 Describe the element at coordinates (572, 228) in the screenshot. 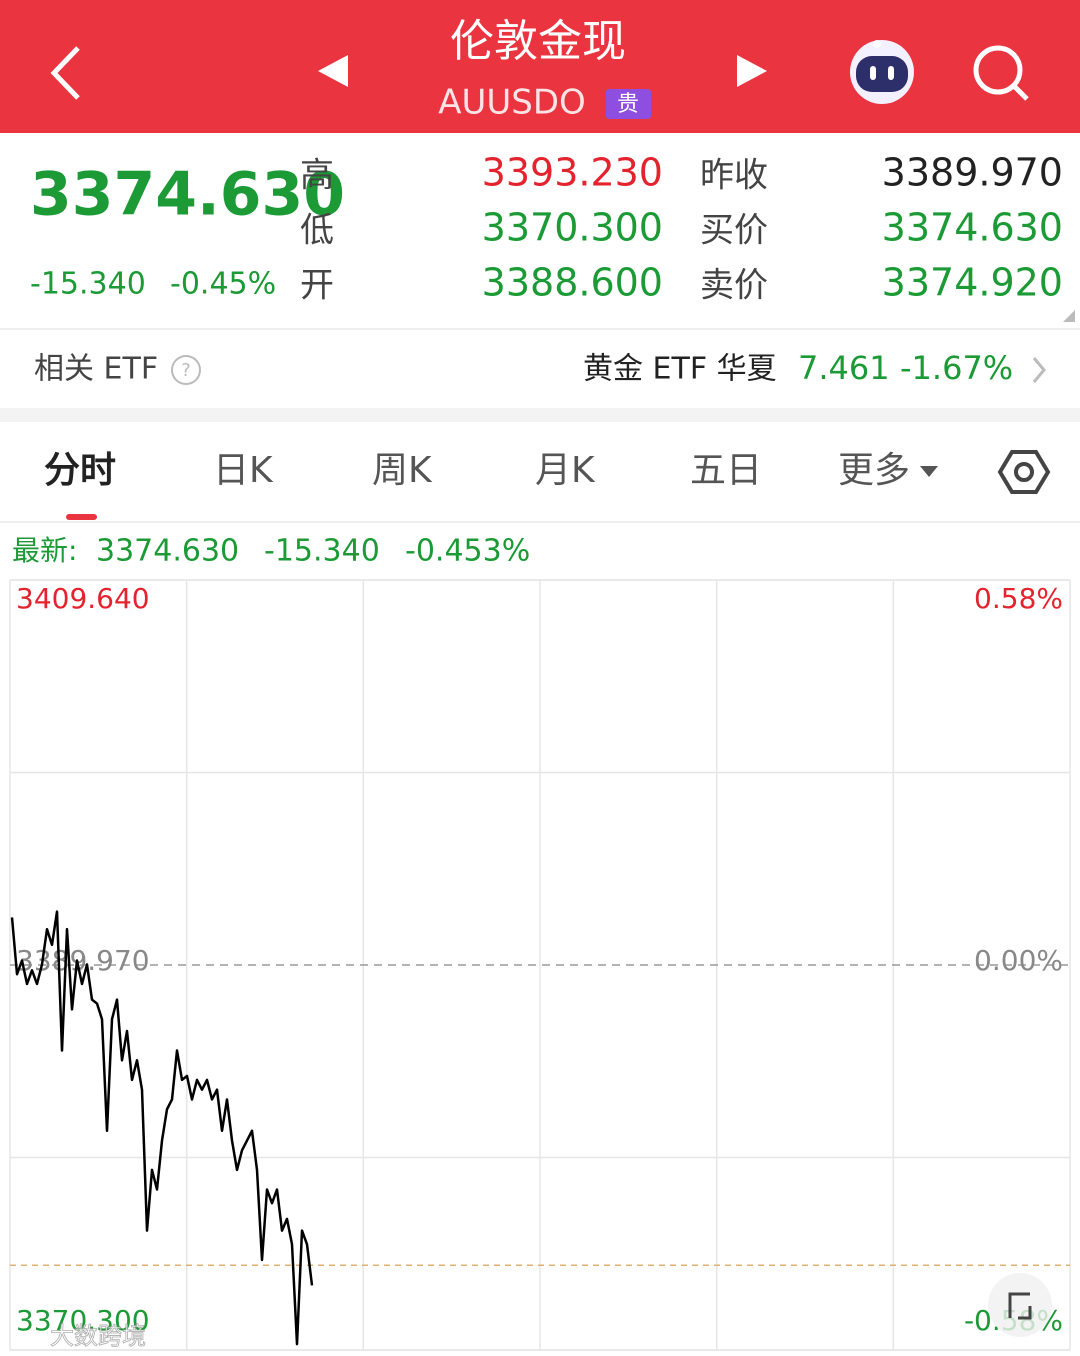

I see `stat-value: 3370.300` at that location.